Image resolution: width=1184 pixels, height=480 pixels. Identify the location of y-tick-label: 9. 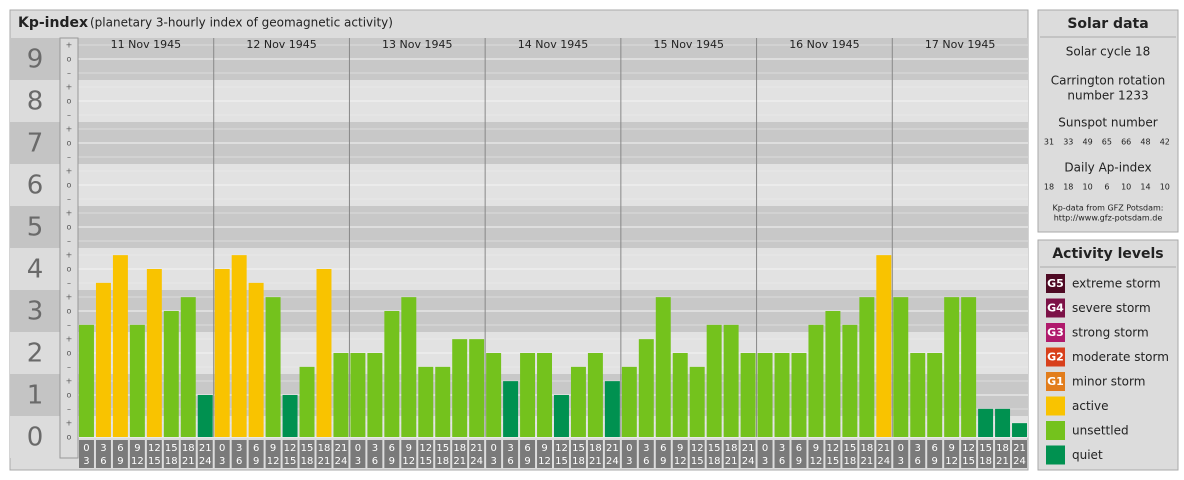
(35, 60).